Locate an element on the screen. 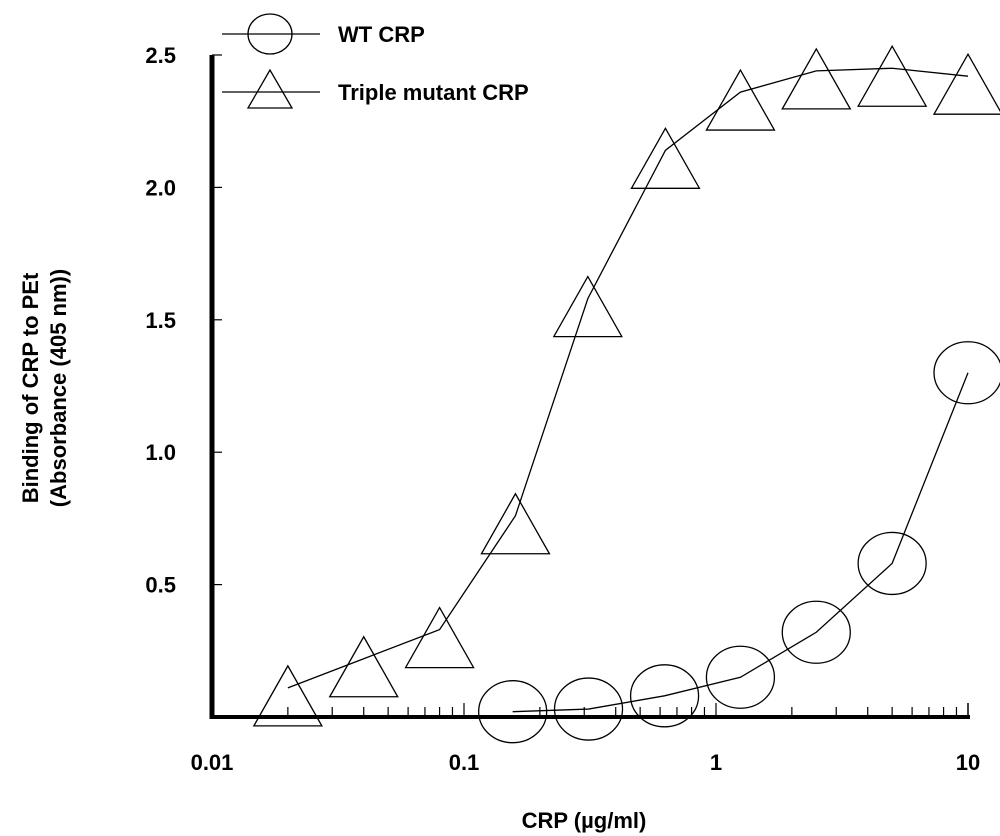 The image size is (1000, 836). y-tick-label: 1.0 is located at coordinates (160, 452).